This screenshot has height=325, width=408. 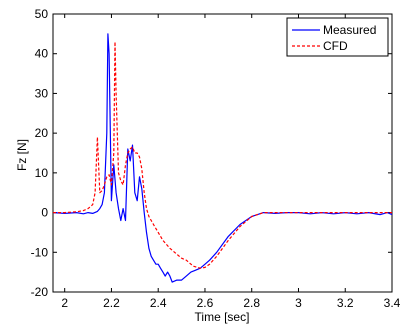 What do you see at coordinates (42, 54) in the screenshot?
I see `y-tick-label: 40` at bounding box center [42, 54].